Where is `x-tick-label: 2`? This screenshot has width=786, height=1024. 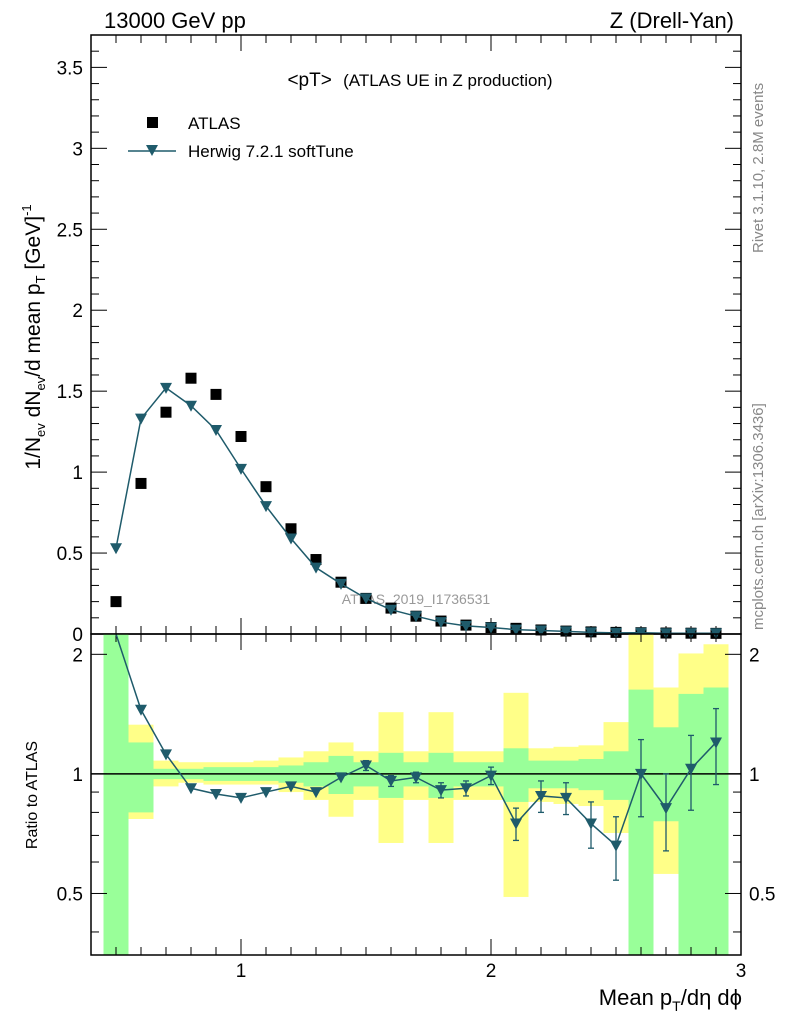
x-tick-label: 2 is located at coordinates (491, 971).